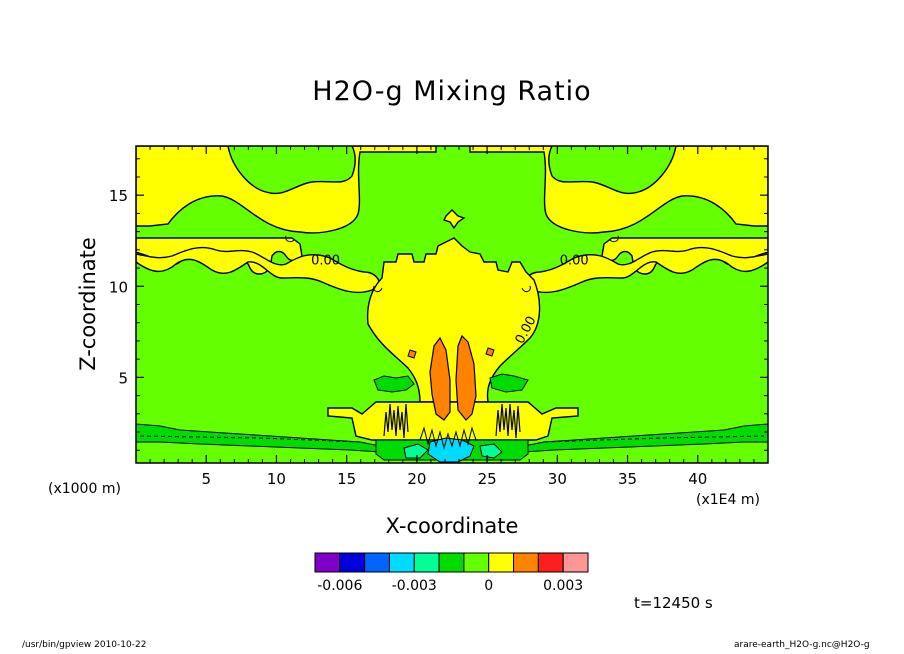  I want to click on field-region-surface-right, so click(645, 438).